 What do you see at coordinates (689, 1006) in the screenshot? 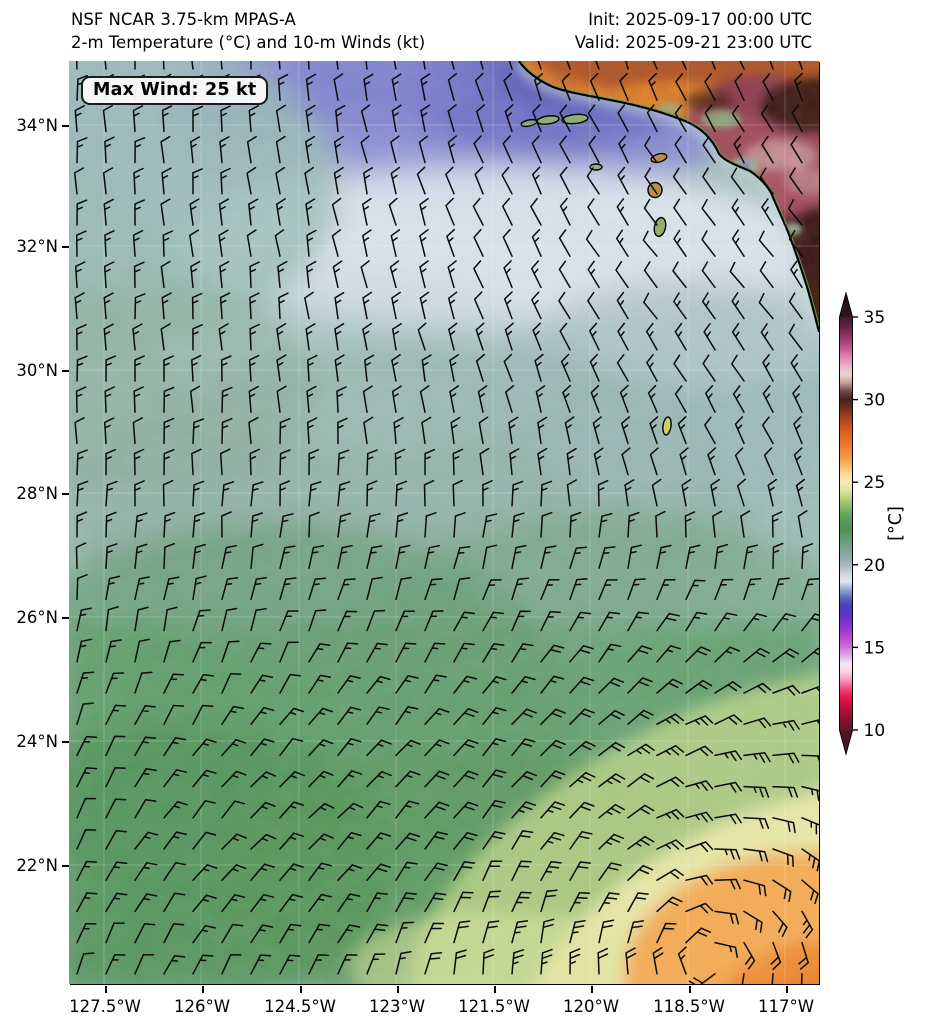
I see `x-tick-label: 118.5°W` at bounding box center [689, 1006].